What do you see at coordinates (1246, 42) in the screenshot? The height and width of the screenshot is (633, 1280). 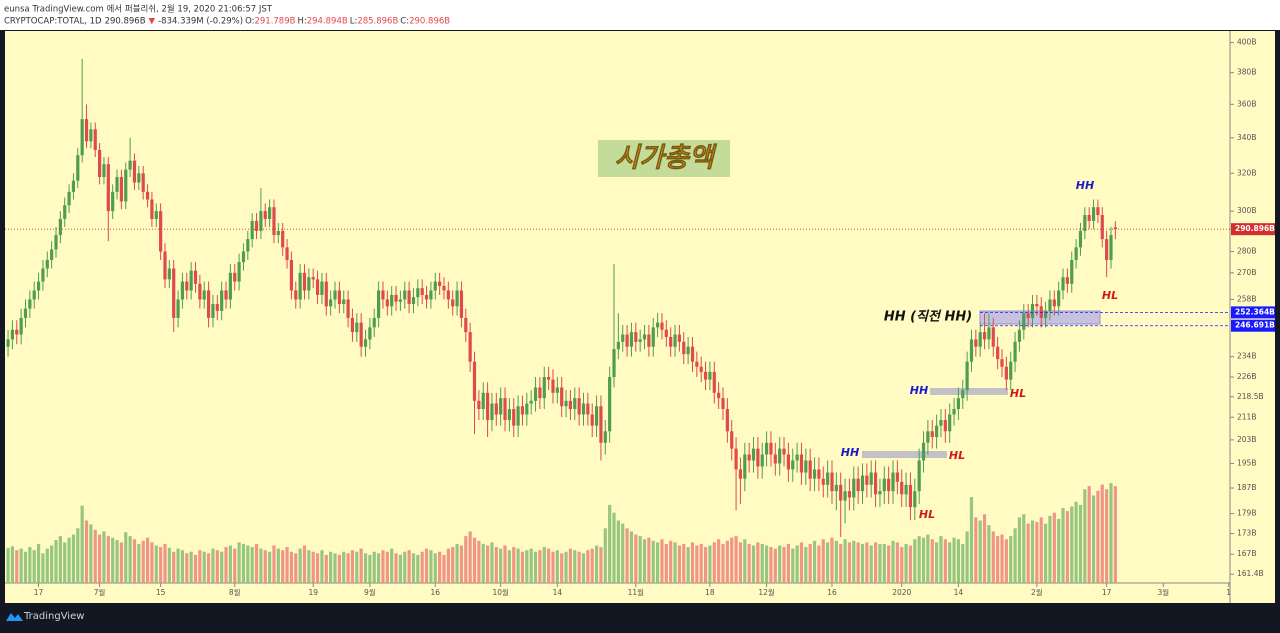 I see `y-tick-label: 400B` at bounding box center [1246, 42].